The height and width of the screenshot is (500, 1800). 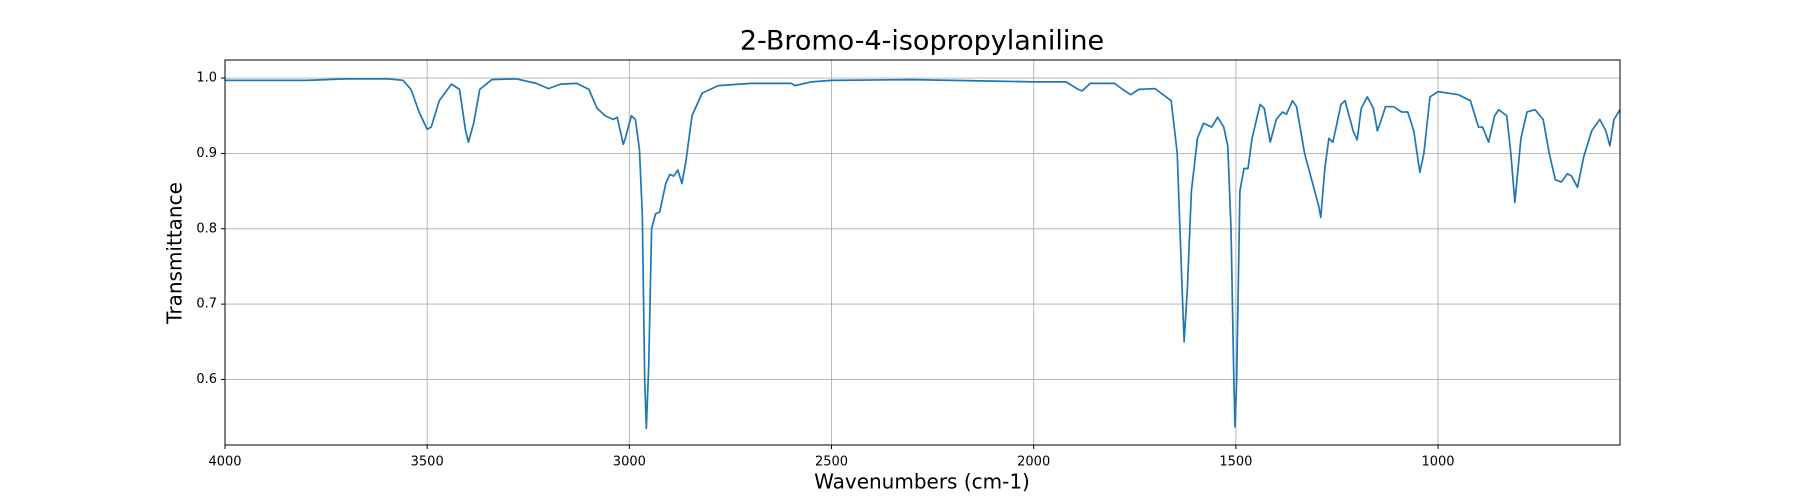 I want to click on x-axis-label: Wavenumbers (cm-1), so click(x=922, y=482).